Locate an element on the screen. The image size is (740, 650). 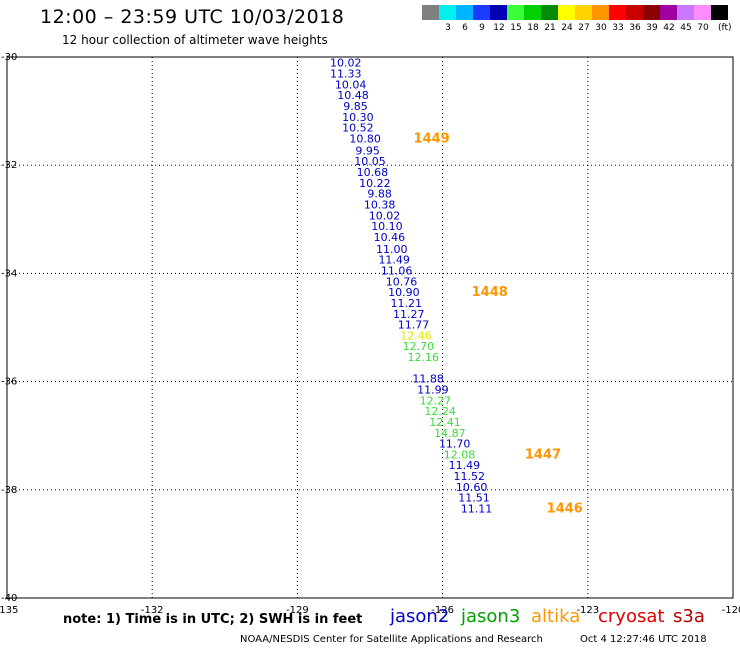
wave-height-label: 12.08 is located at coordinates (460, 454).